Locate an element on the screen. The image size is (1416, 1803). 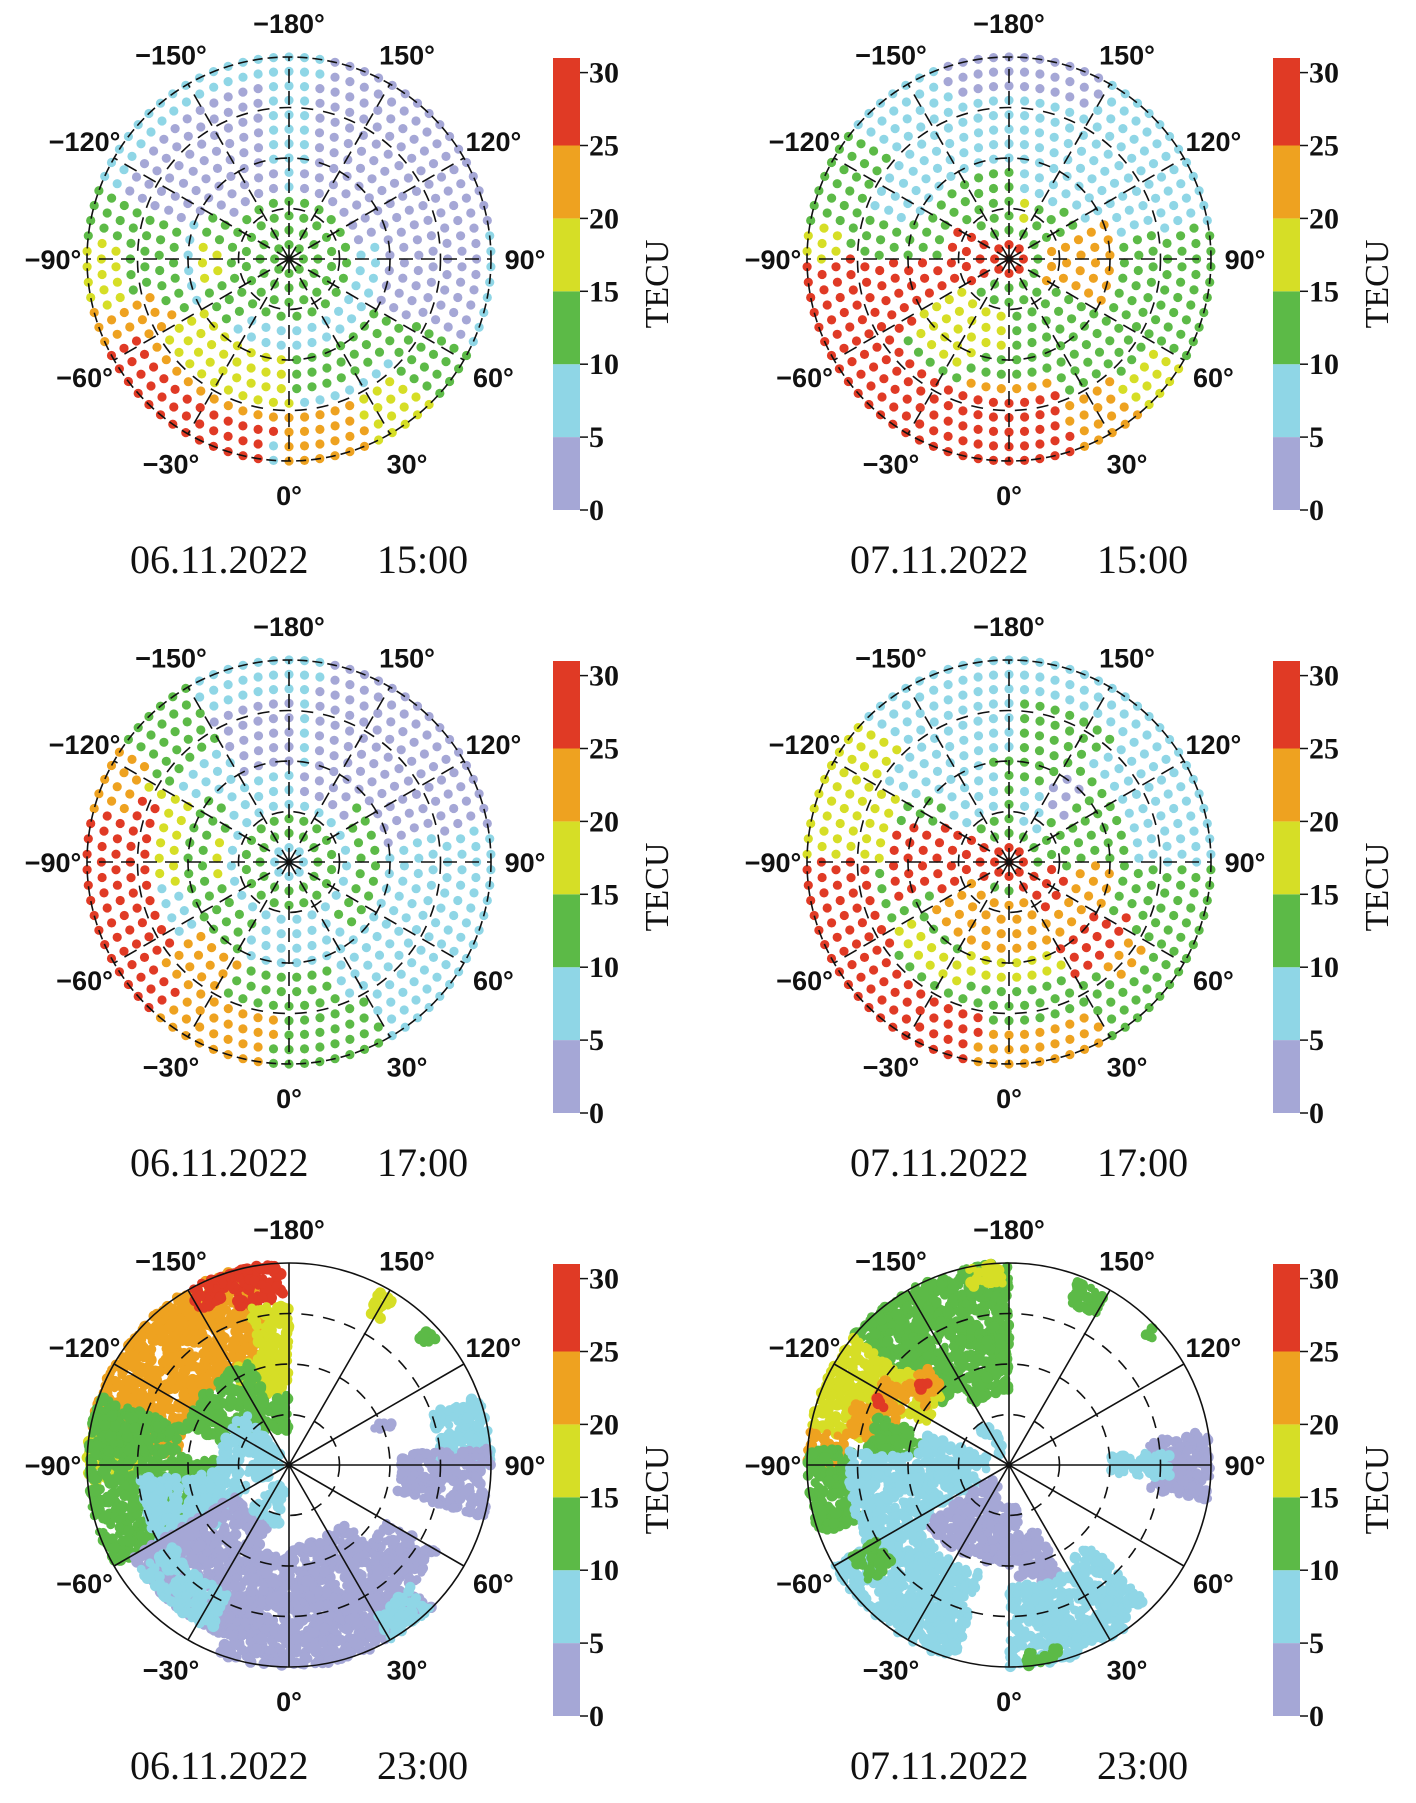
azimuth-spoke is located at coordinates (958, 346).